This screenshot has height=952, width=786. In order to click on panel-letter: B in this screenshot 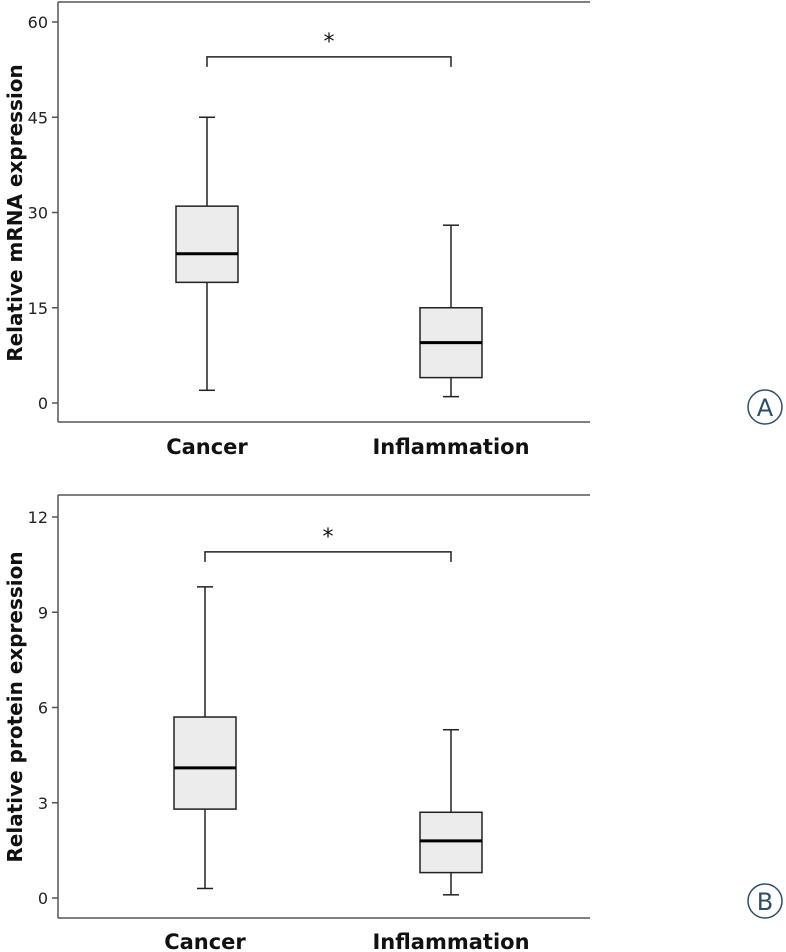, I will do `click(765, 902)`.